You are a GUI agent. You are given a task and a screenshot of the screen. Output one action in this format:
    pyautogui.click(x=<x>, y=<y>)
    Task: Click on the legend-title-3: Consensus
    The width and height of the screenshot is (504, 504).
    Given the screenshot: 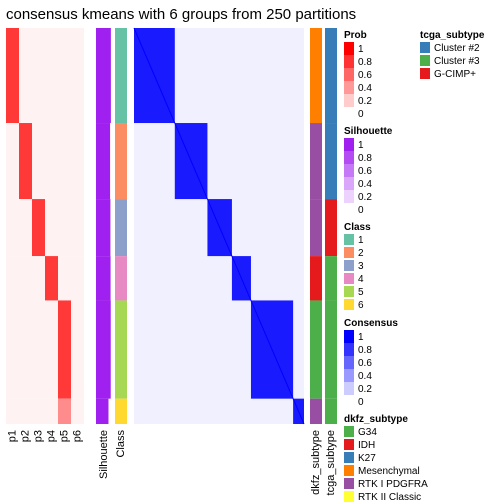 What is the action you would take?
    pyautogui.click(x=371, y=323)
    